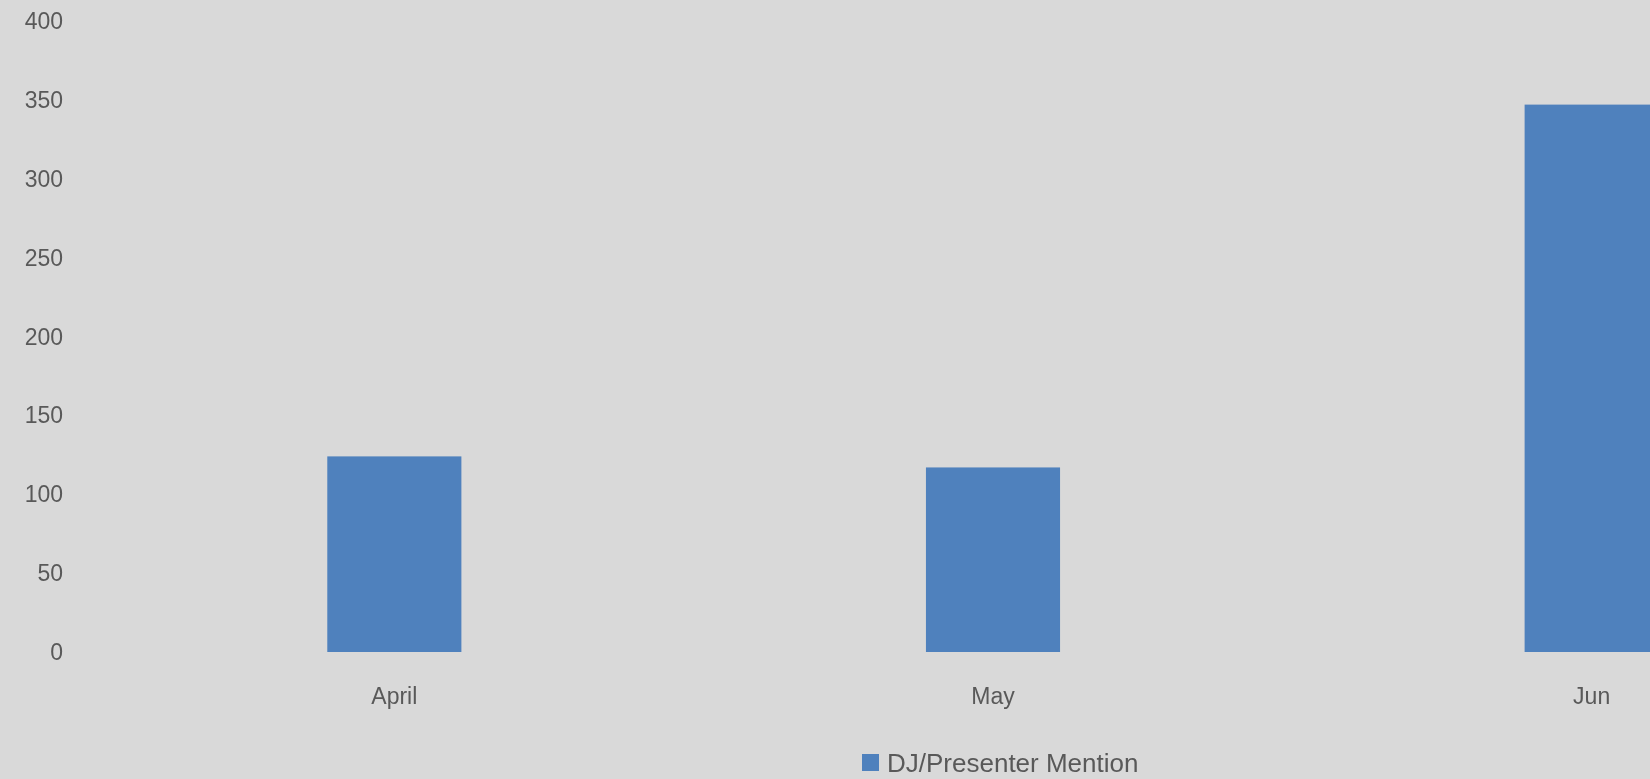 This screenshot has height=779, width=1650. What do you see at coordinates (43, 257) in the screenshot?
I see `y-tick-label: 250` at bounding box center [43, 257].